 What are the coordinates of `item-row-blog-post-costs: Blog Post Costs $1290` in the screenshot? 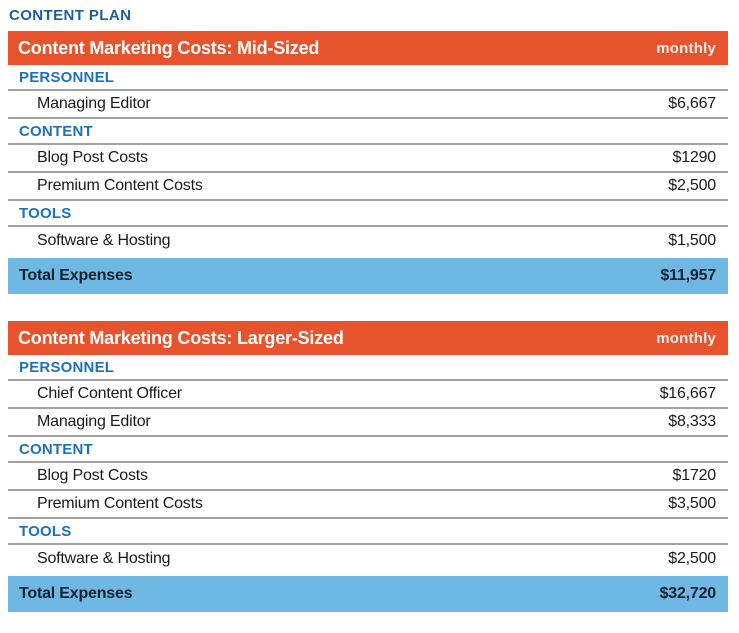 It's located at (368, 159).